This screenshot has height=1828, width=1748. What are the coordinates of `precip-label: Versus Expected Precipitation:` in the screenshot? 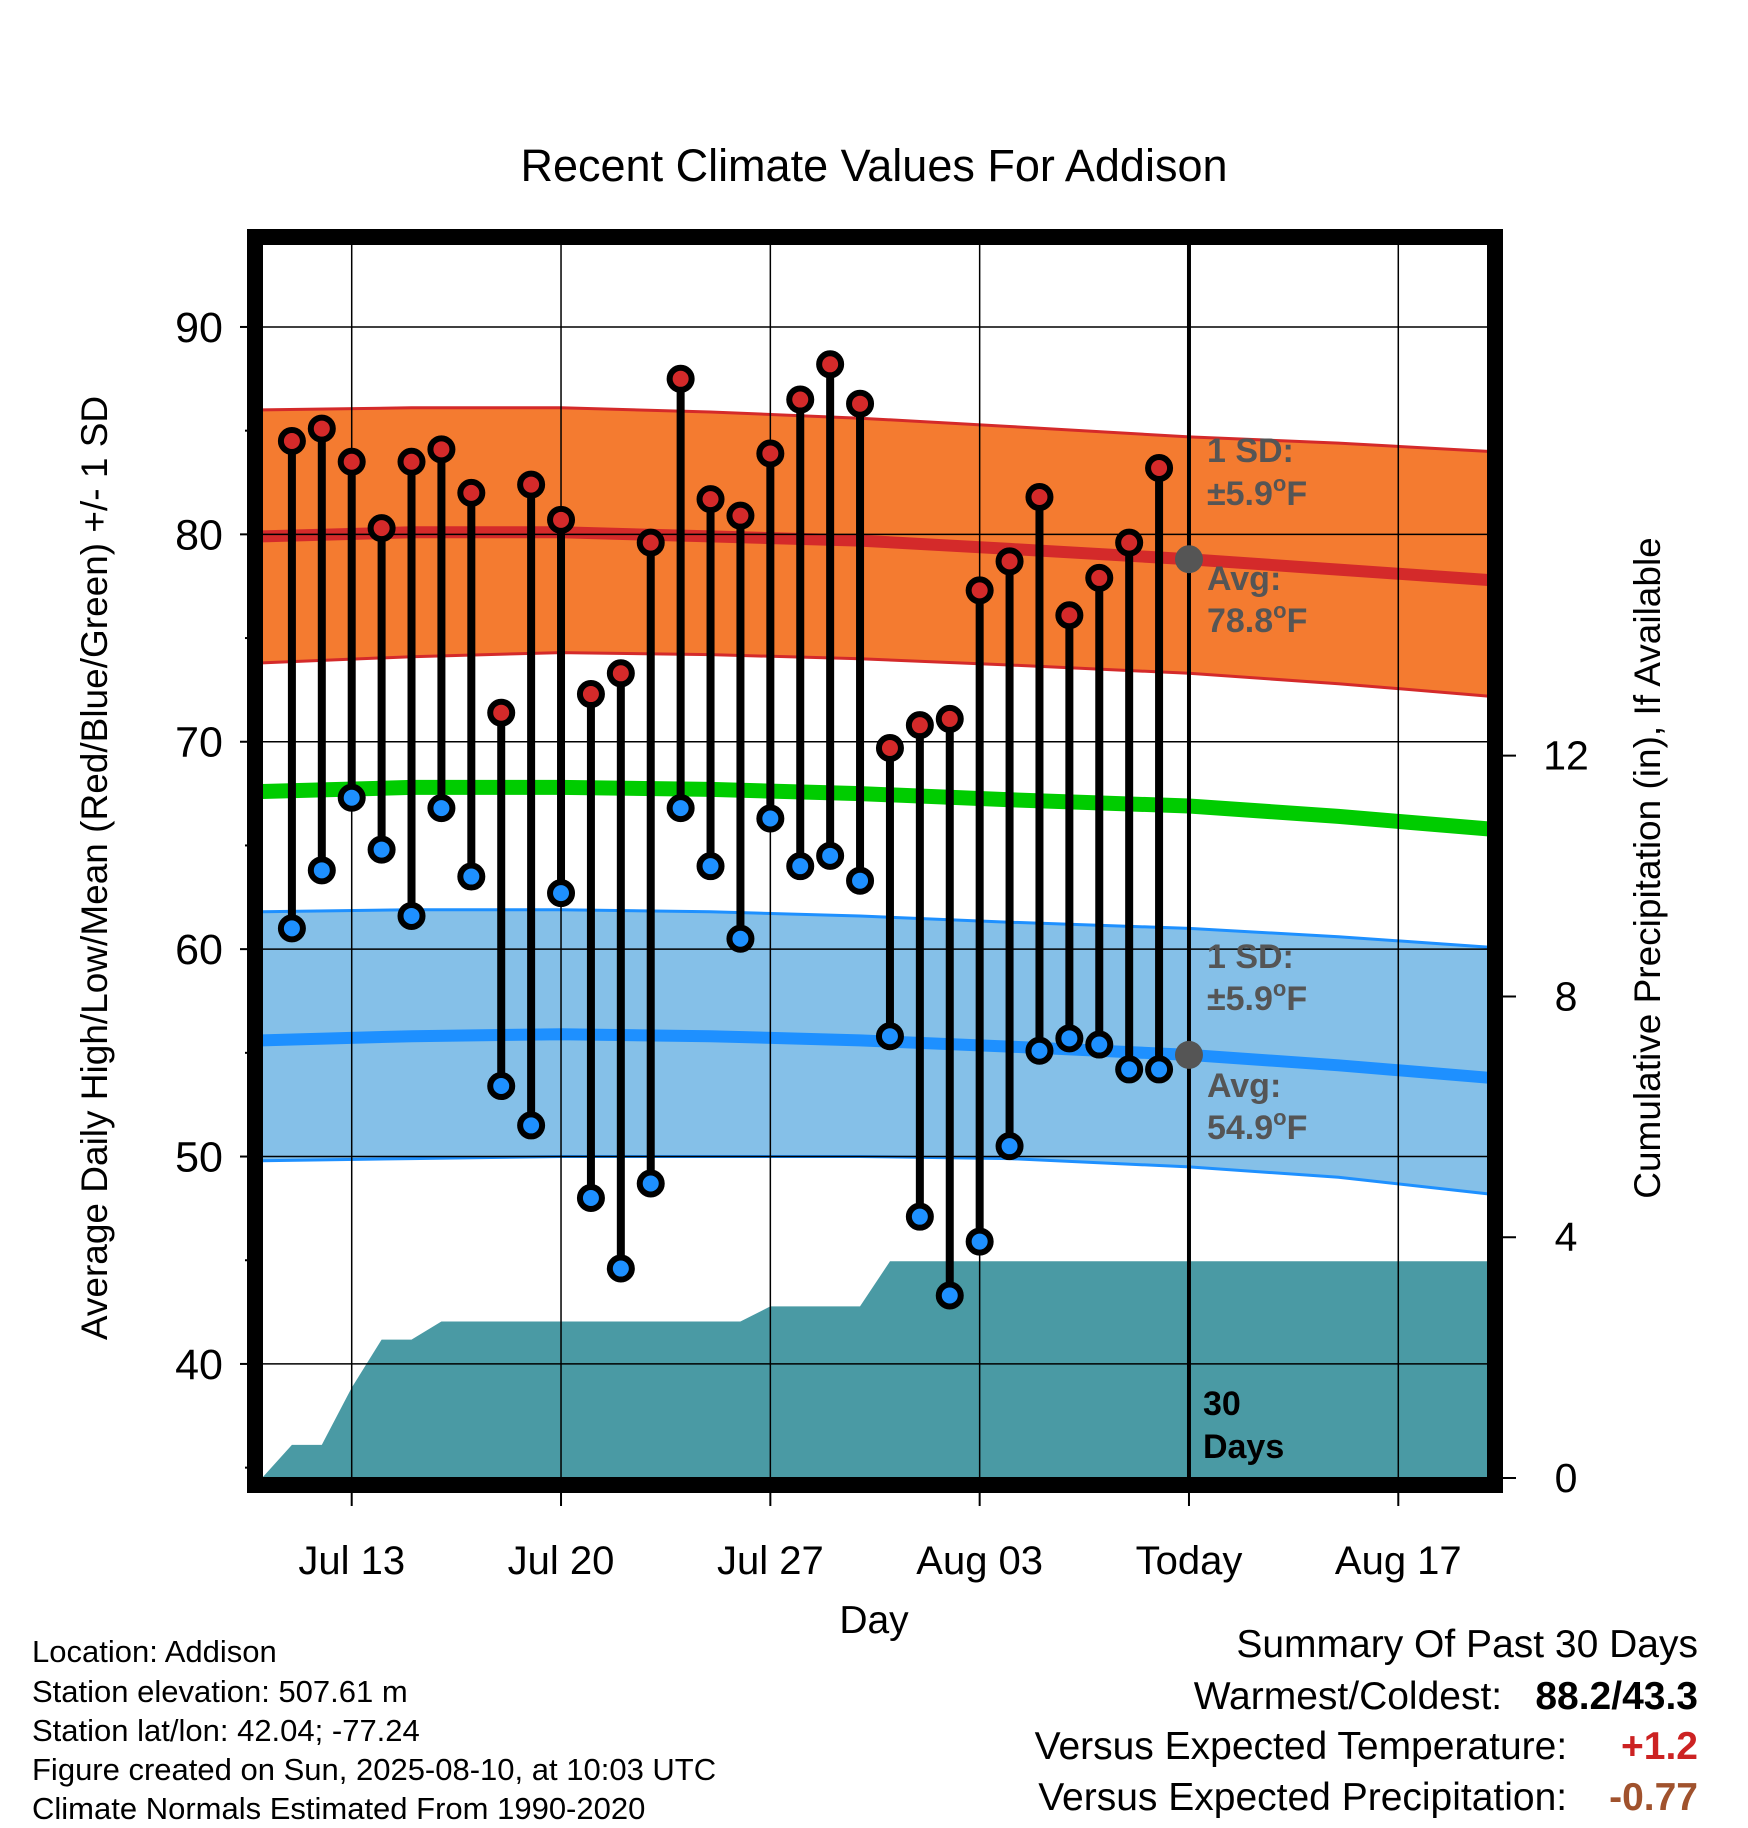 It's located at (1303, 1797).